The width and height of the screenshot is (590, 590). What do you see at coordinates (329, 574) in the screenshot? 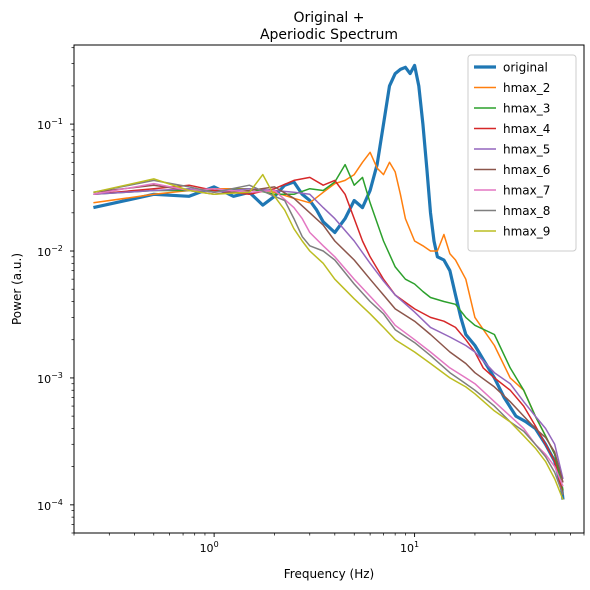
I see `x-axis-label: Frequency (Hz)` at bounding box center [329, 574].